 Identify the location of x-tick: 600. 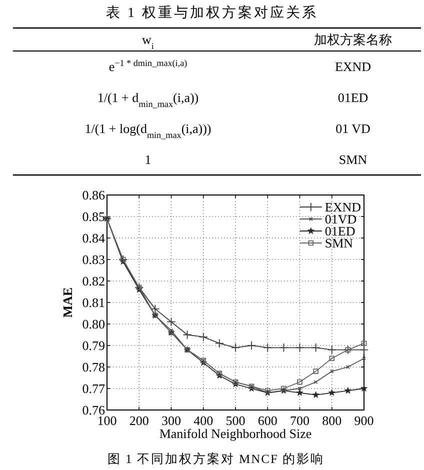
(268, 420).